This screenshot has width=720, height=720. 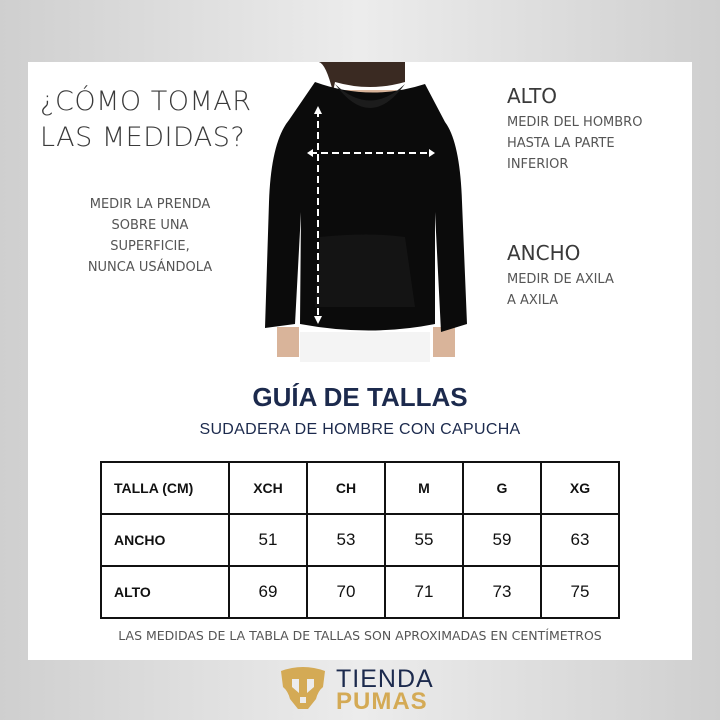 What do you see at coordinates (502, 592) in the screenshot?
I see `table-cell: 73` at bounding box center [502, 592].